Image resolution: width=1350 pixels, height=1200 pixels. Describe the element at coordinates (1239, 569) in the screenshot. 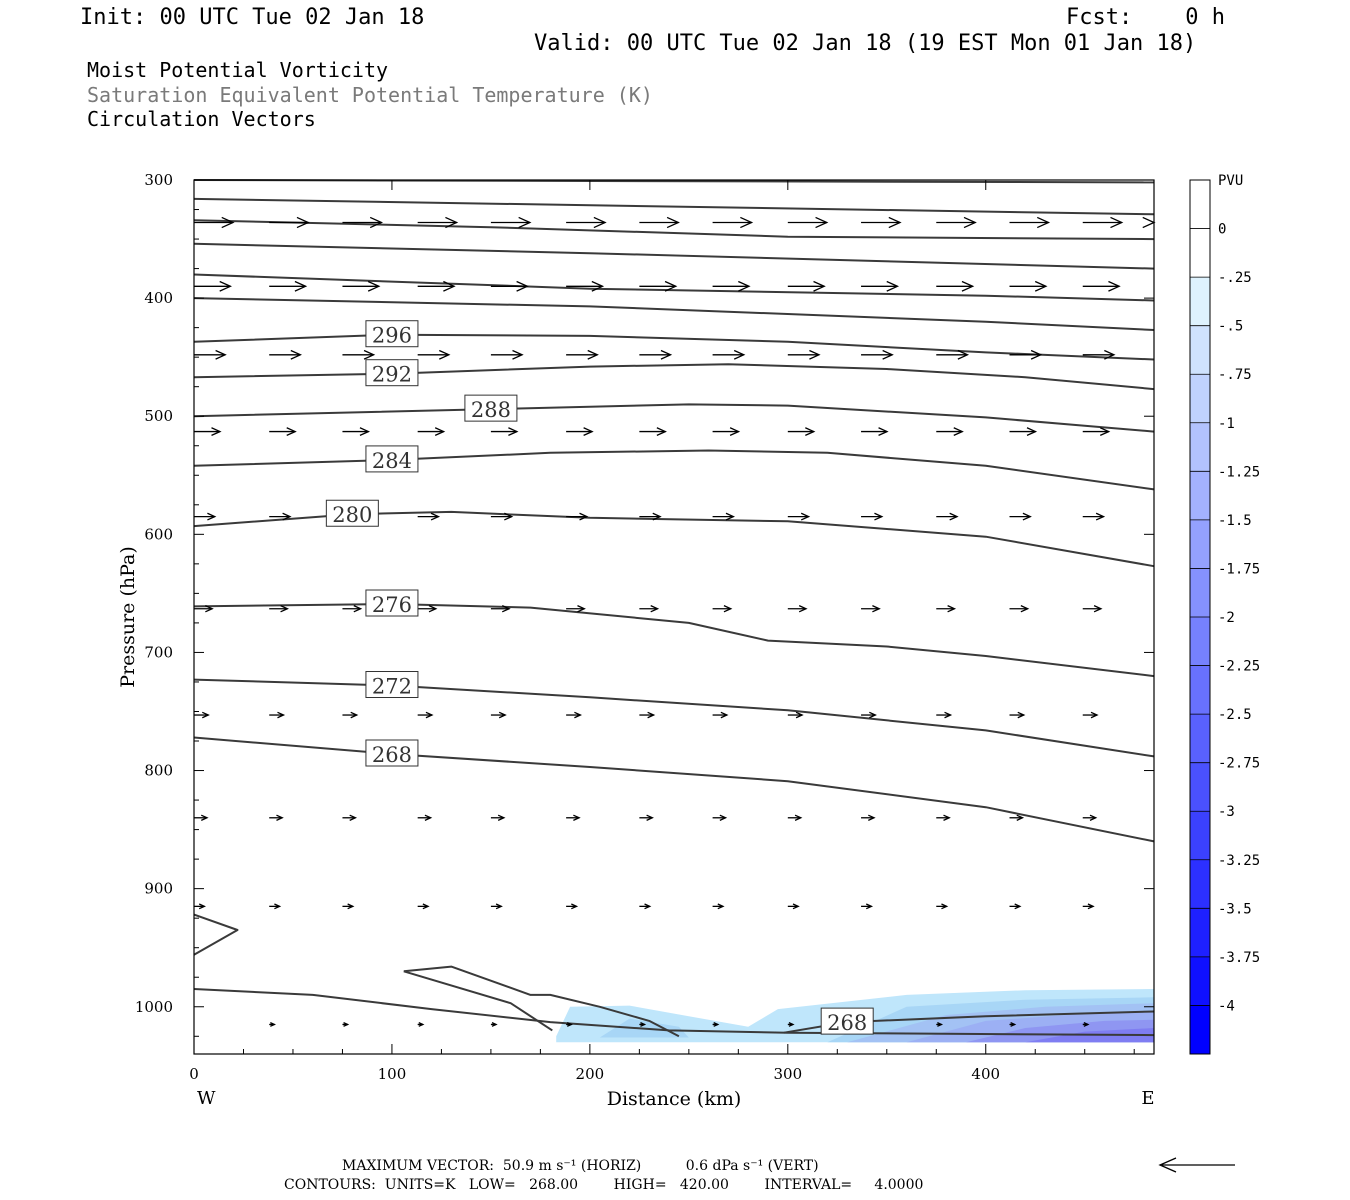

I see `colorbar-label-7: -1.75` at that location.